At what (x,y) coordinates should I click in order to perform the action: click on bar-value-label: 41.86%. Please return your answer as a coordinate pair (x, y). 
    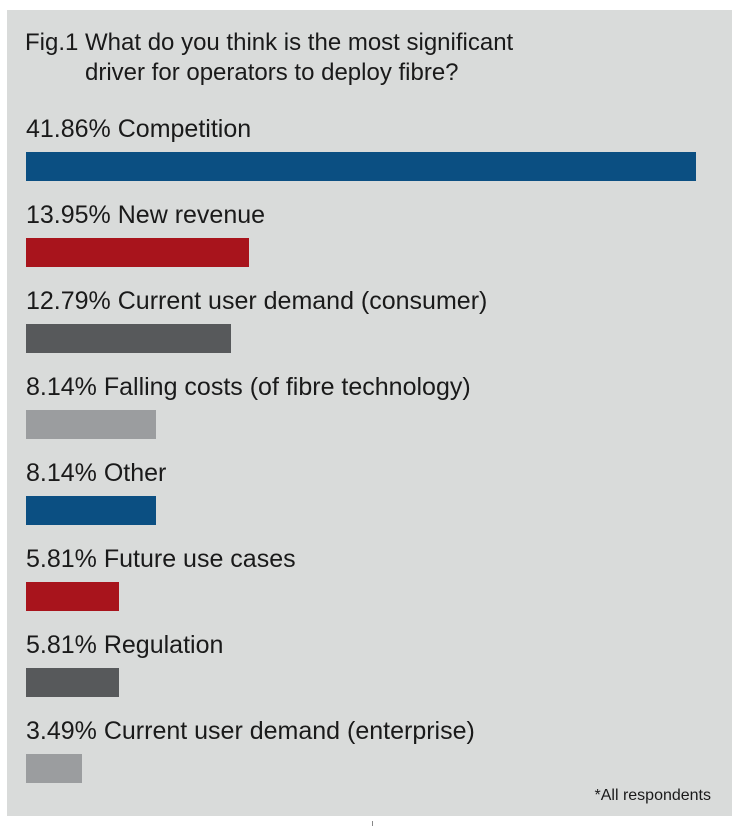
    Looking at the image, I should click on (68, 129).